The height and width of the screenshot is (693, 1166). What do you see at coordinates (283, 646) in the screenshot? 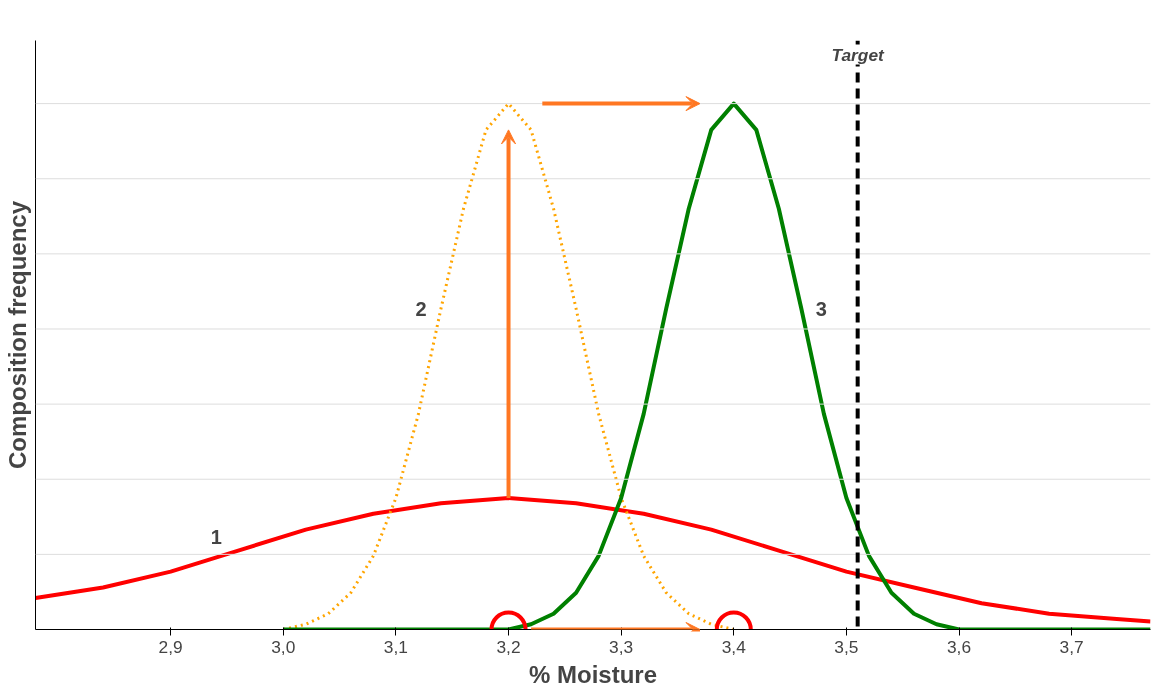
I see `x-tick-label: 3,0` at bounding box center [283, 646].